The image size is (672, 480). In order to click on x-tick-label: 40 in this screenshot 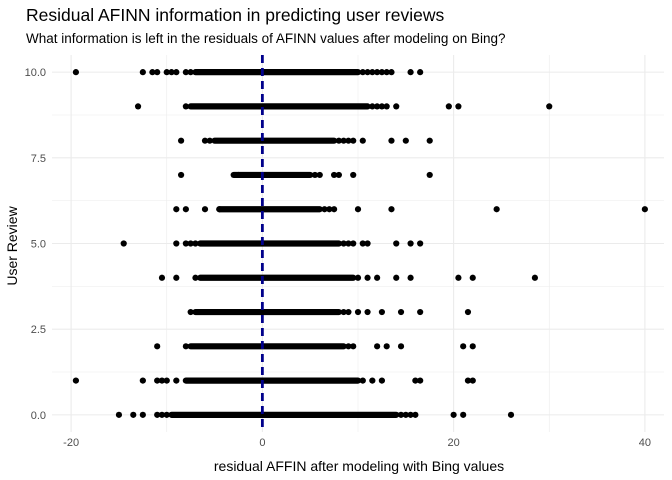, I will do `click(645, 443)`.